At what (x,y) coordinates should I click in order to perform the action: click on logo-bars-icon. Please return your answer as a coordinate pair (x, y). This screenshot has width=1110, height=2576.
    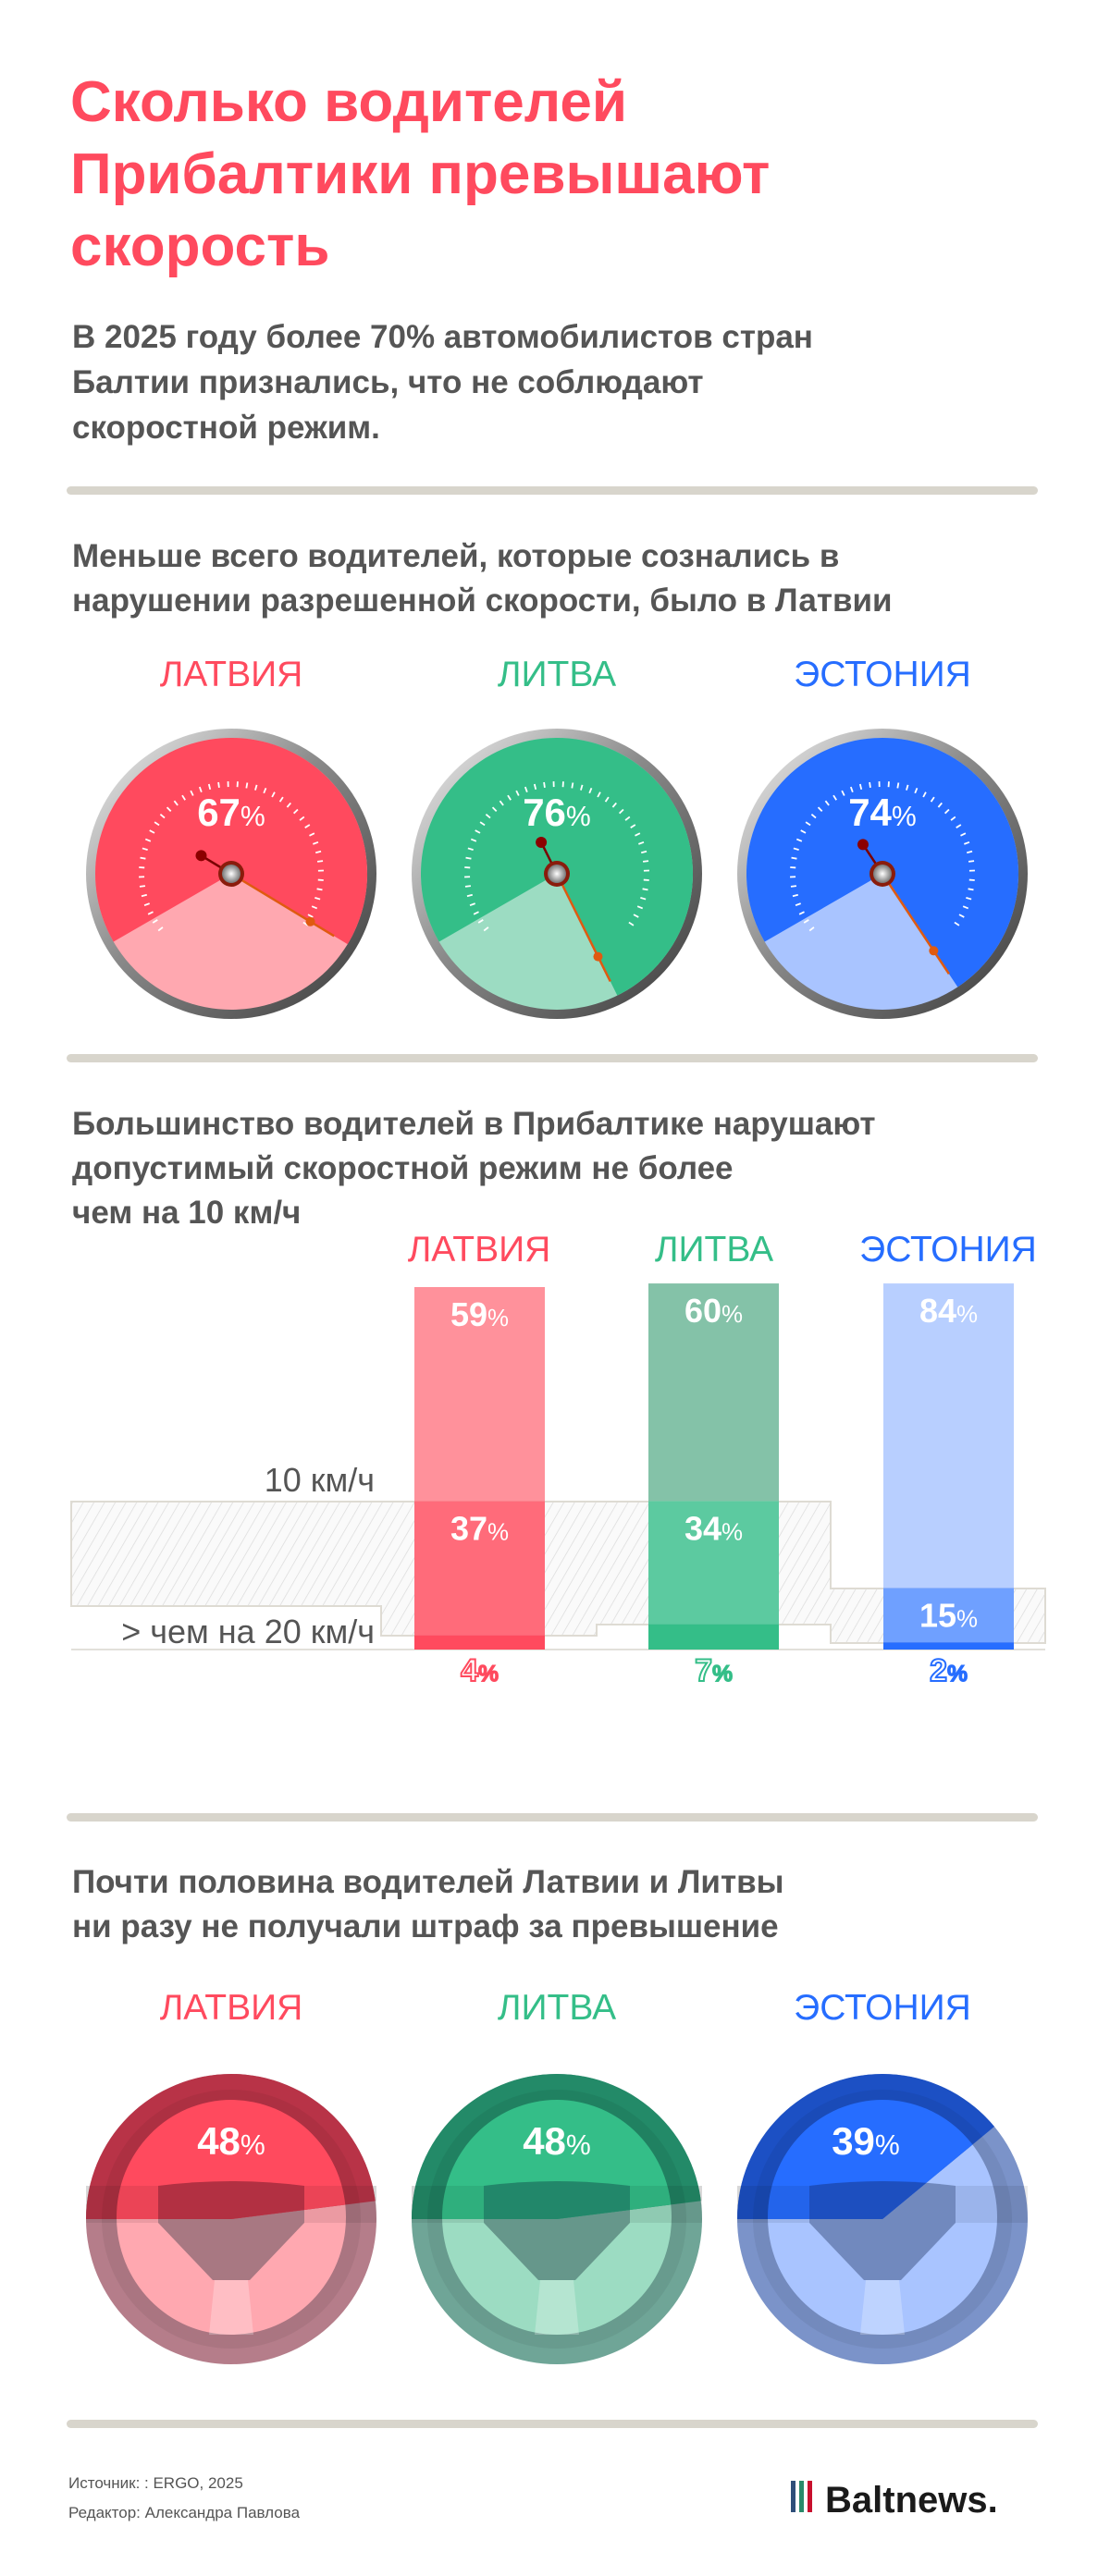
    Looking at the image, I should click on (803, 2501).